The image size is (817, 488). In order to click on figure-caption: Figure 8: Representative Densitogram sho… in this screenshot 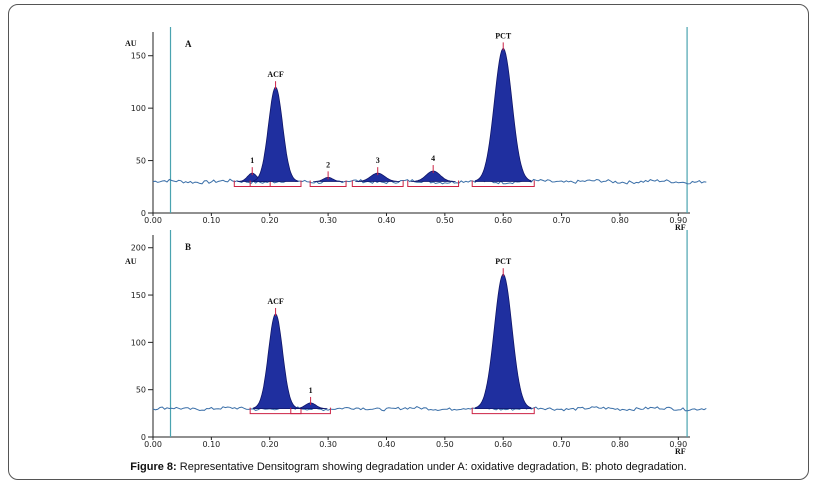, I will do `click(408, 467)`.